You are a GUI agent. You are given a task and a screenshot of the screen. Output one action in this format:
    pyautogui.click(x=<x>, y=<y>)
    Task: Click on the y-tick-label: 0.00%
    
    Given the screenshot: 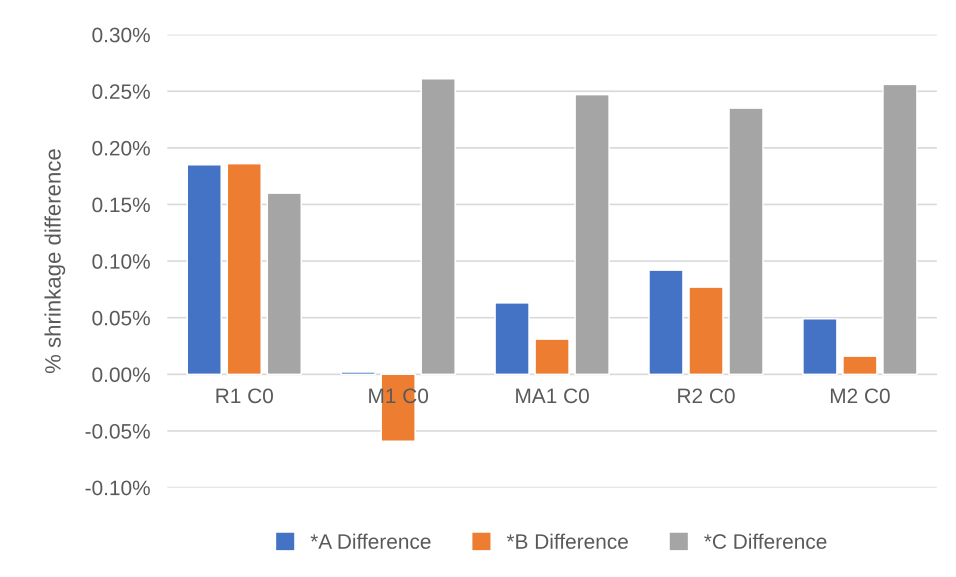 What is the action you would take?
    pyautogui.click(x=121, y=374)
    